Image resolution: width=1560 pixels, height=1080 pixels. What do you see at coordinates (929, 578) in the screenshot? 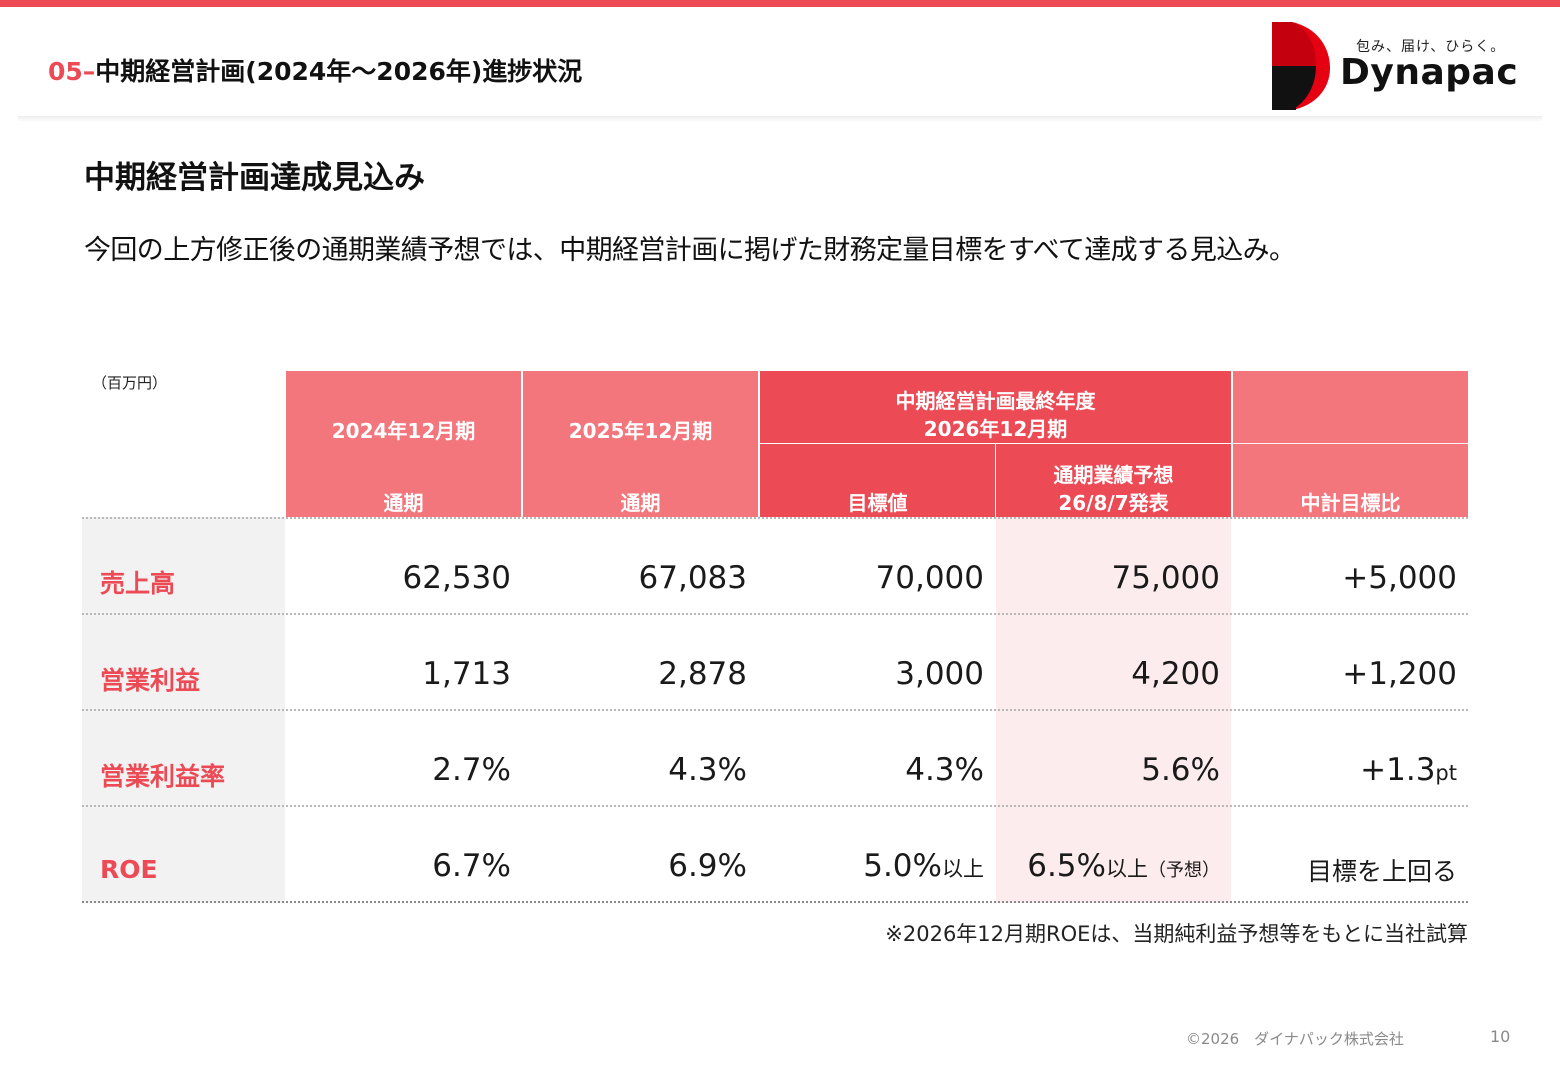
I see `cell-sales-target: 70,000` at bounding box center [929, 578].